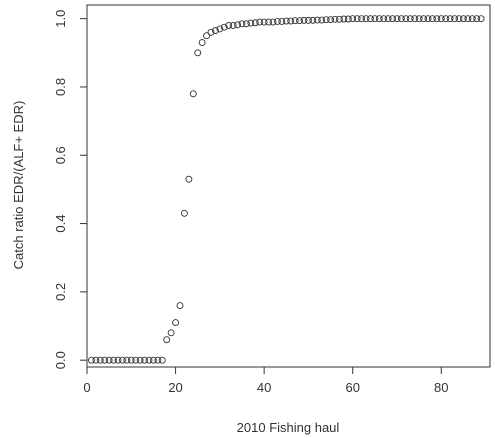 The image size is (495, 438). Describe the element at coordinates (288, 427) in the screenshot. I see `x-axis-label: 2010 Fishing haul` at that location.